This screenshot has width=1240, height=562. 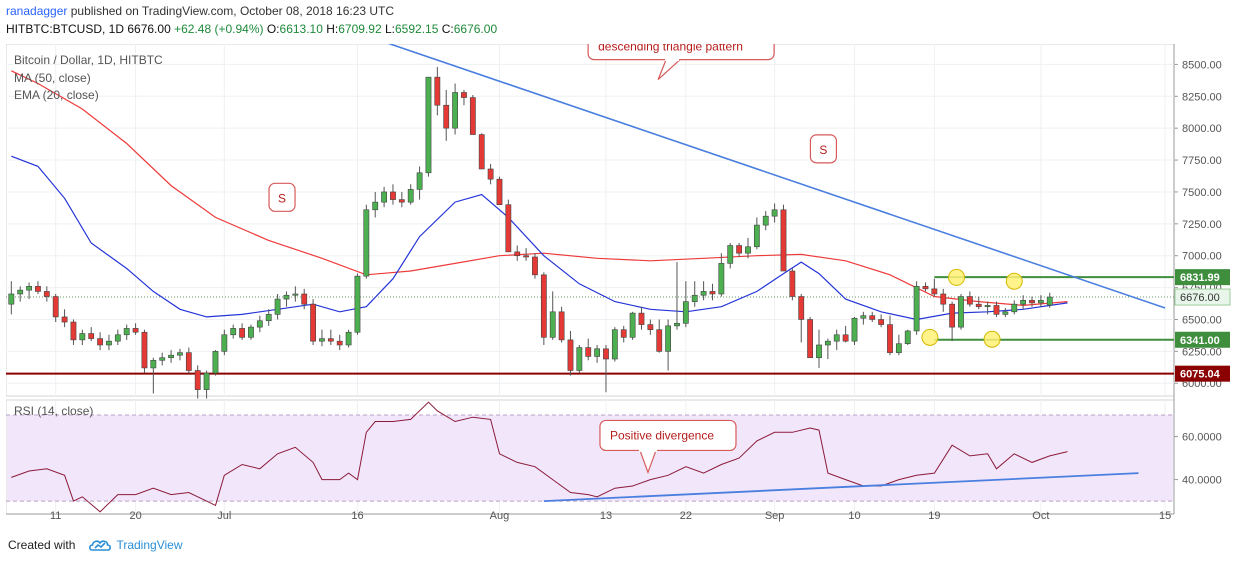 I want to click on tradingview-logo: TradingView, so click(x=135, y=545).